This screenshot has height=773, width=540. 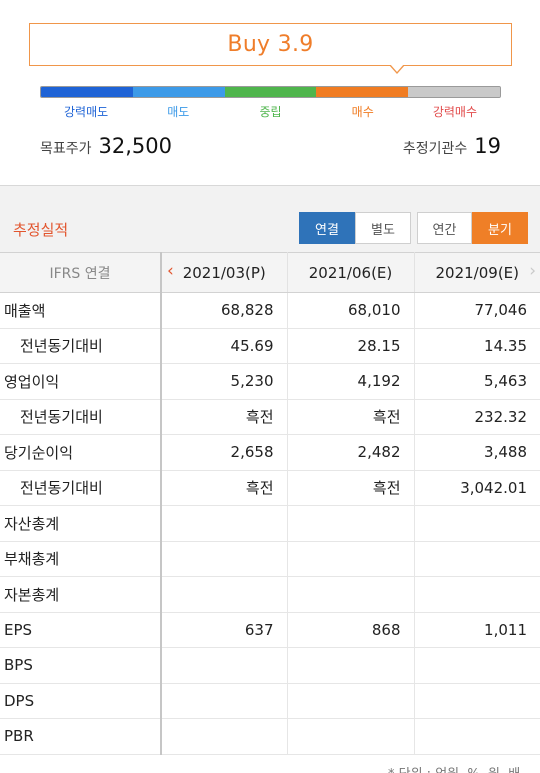 I want to click on annual-button: 연간, so click(x=444, y=228).